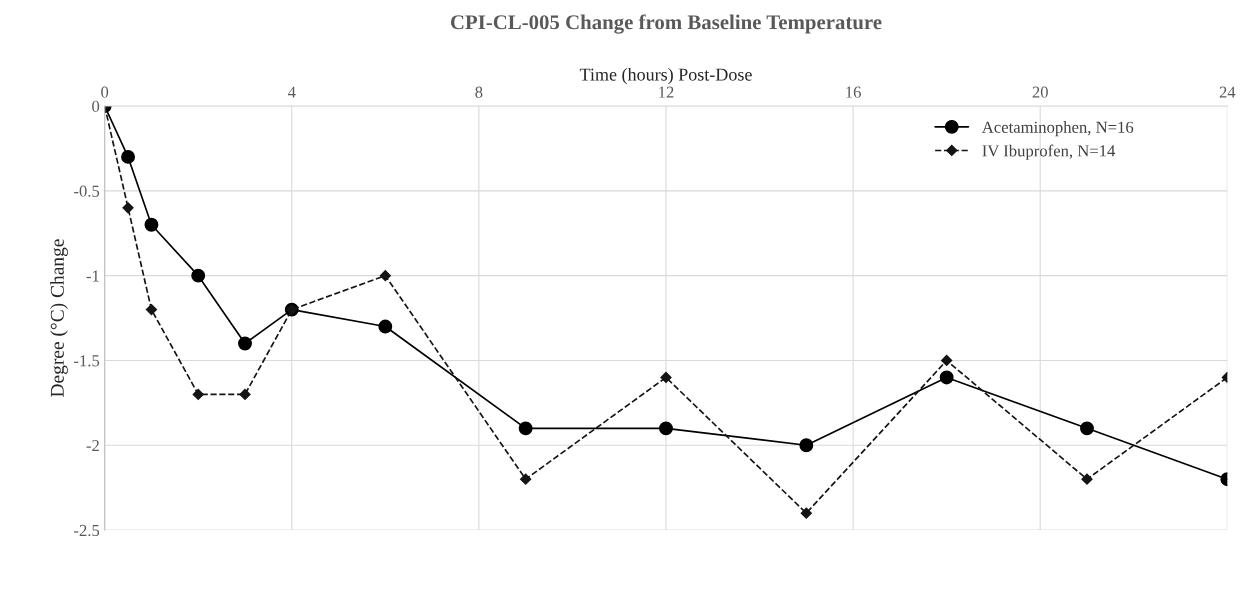 This screenshot has width=1246, height=589. What do you see at coordinates (96, 106) in the screenshot?
I see `y-tick-label: 0` at bounding box center [96, 106].